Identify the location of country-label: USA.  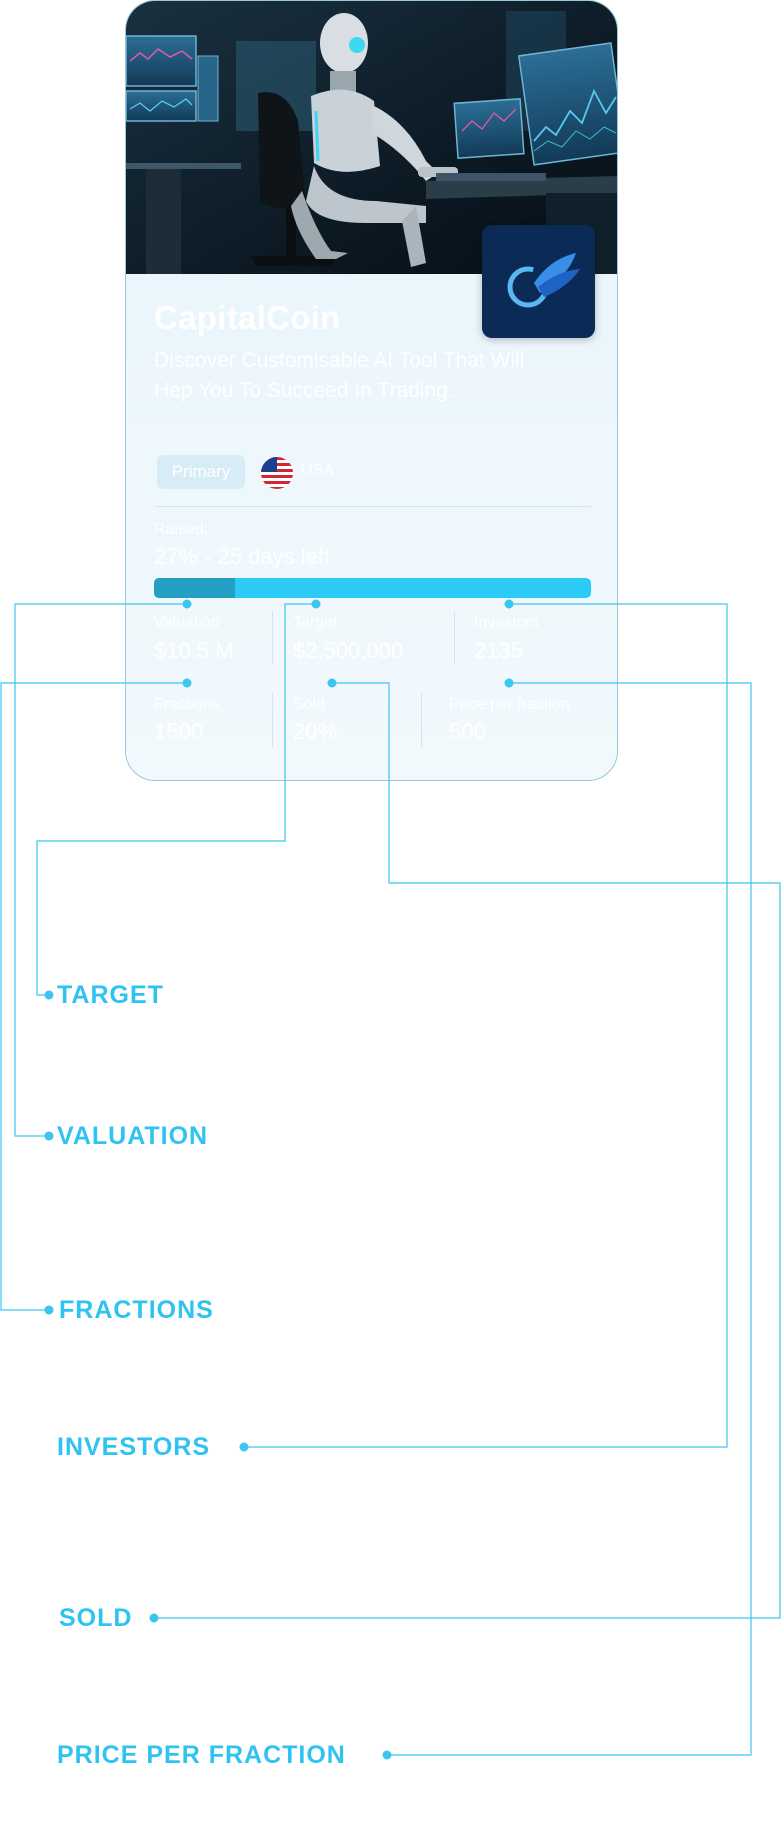
(317, 470).